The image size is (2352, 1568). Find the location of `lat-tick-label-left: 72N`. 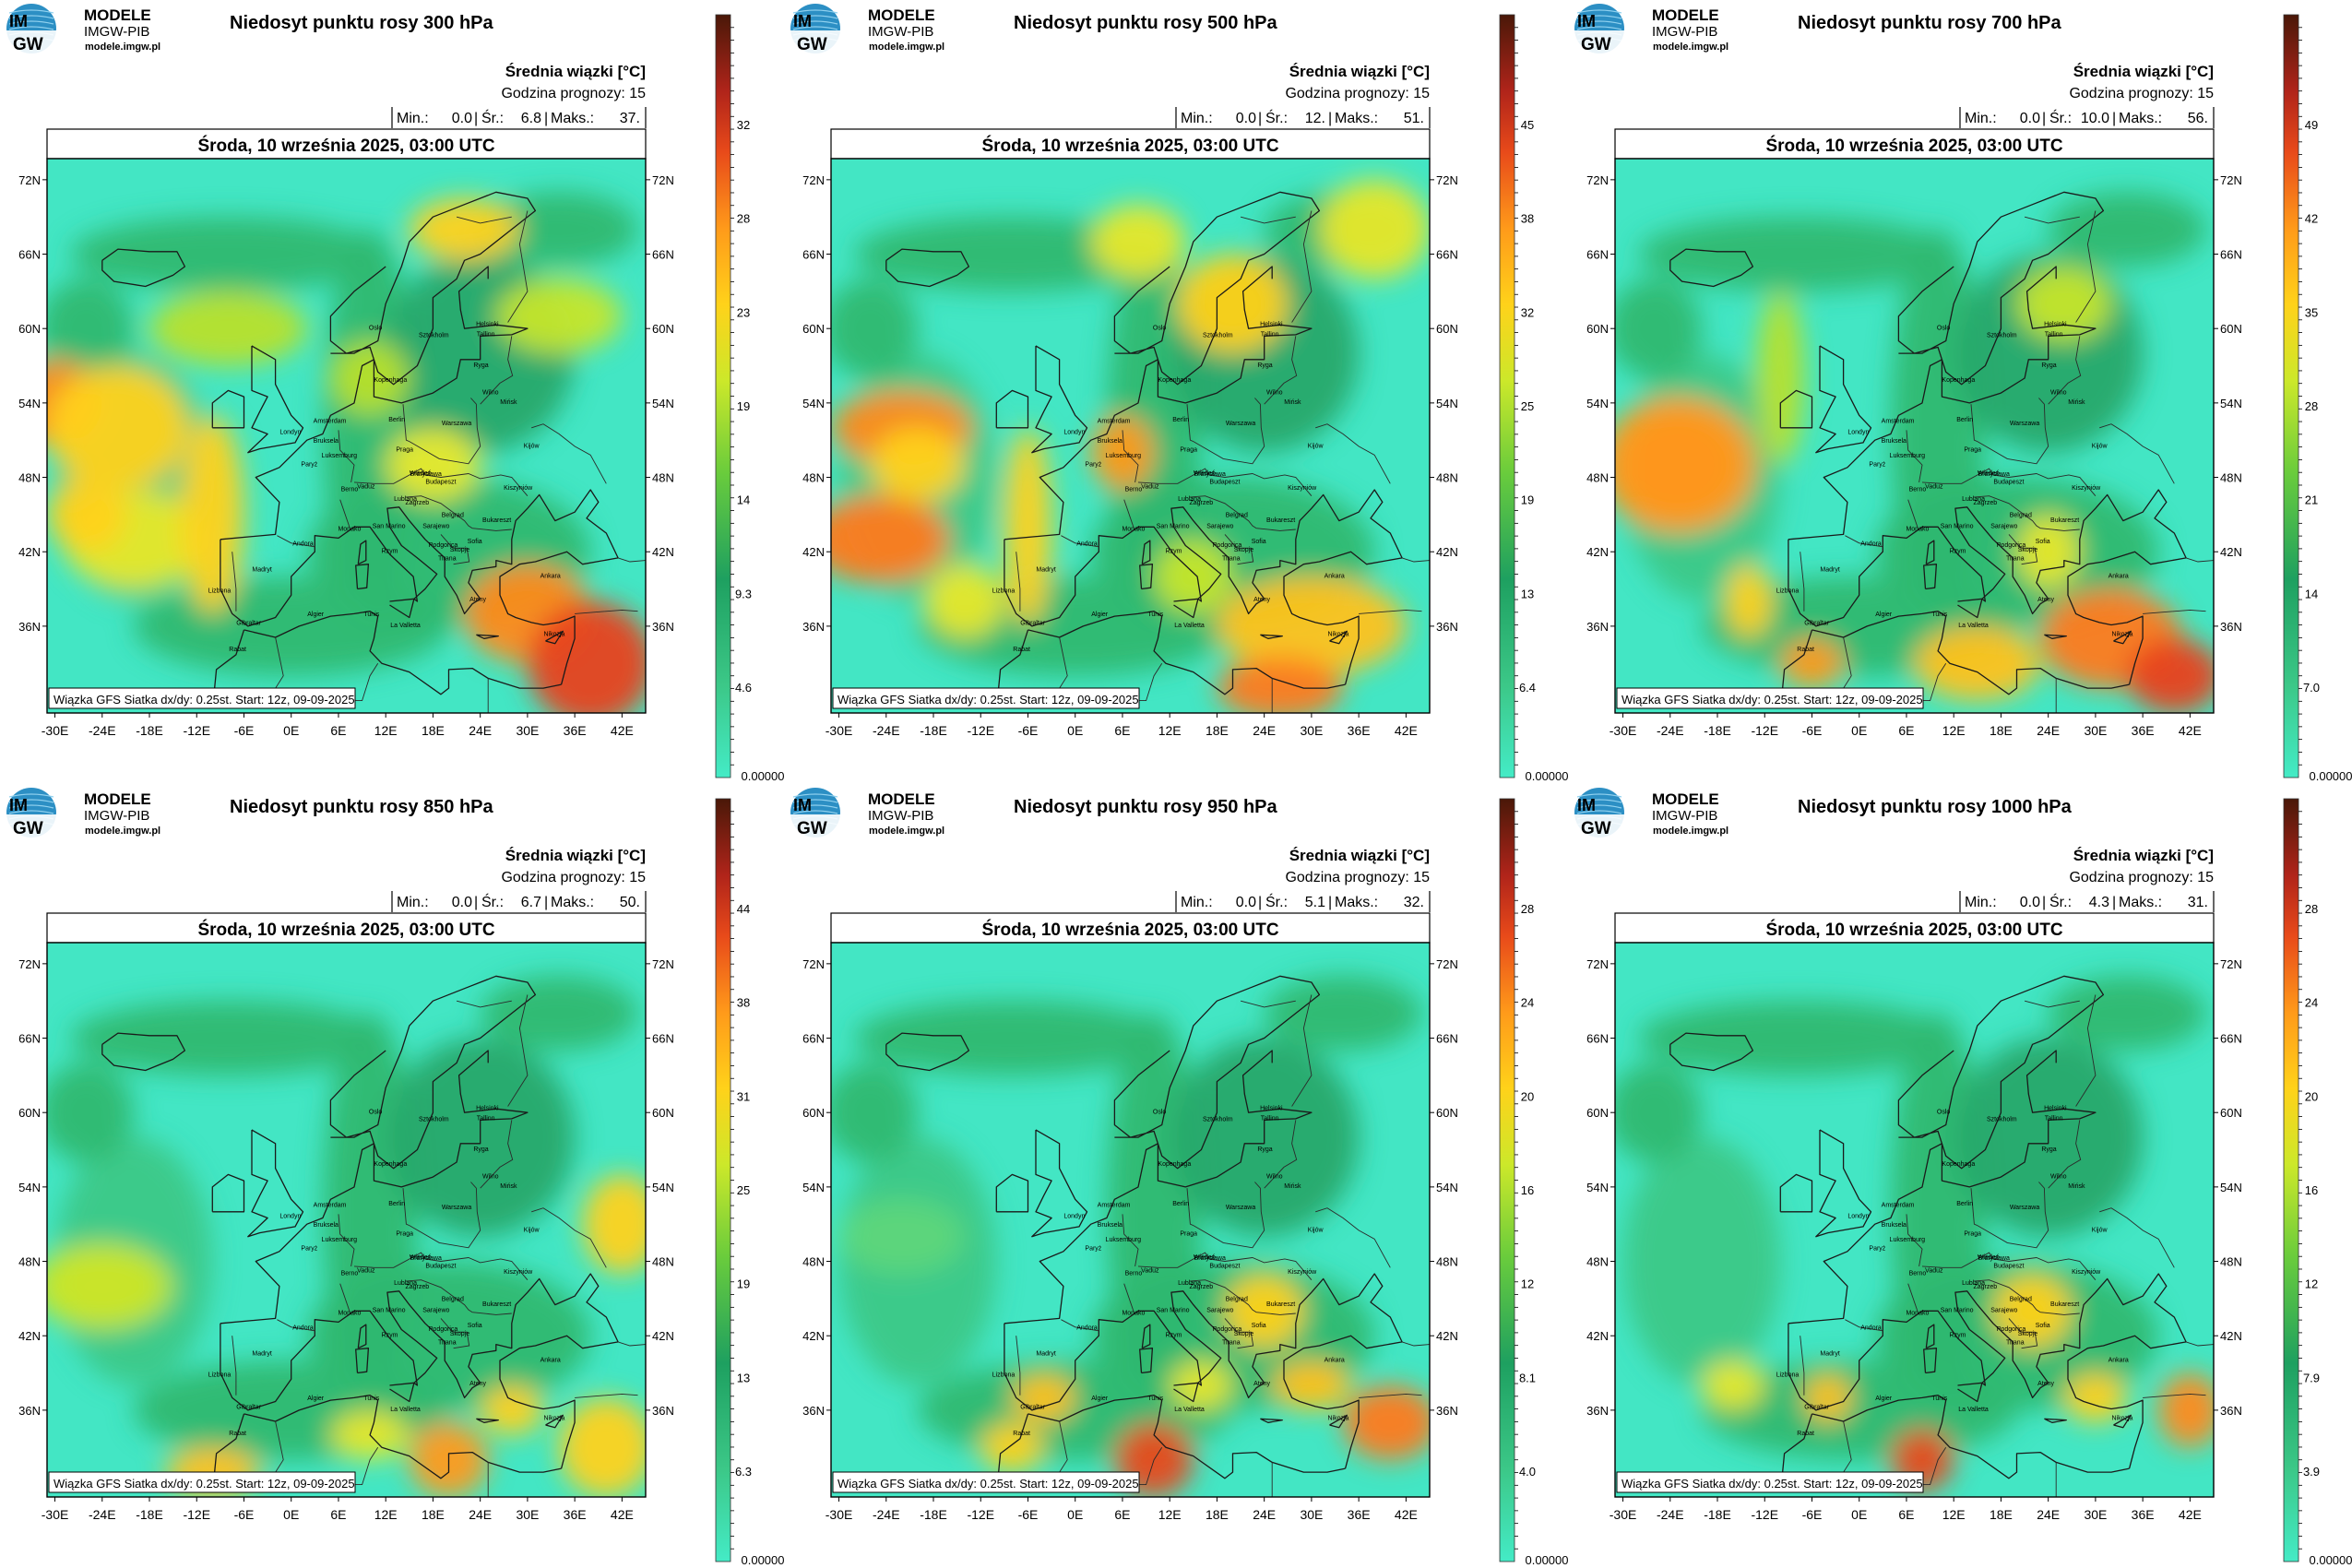

lat-tick-label-left: 72N is located at coordinates (813, 964).